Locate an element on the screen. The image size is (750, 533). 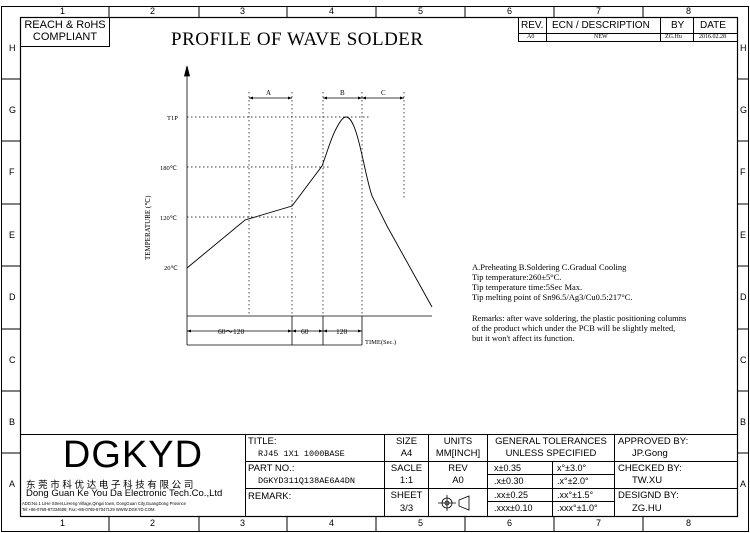
by-cell: ZG.Hu is located at coordinates (673, 37).